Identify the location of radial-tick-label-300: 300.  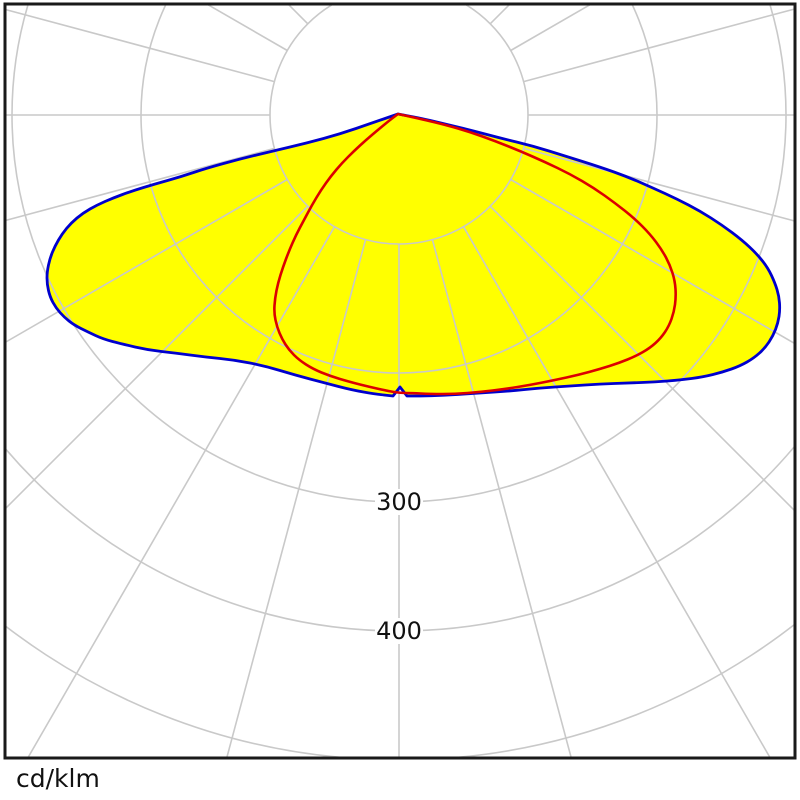
(399, 502).